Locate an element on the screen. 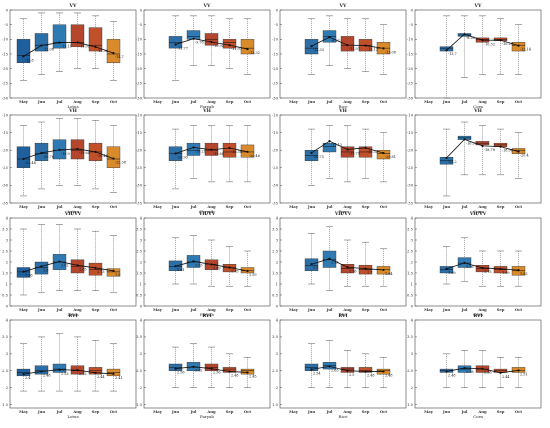 Image resolution: width=550 pixels, height=428 pixels. y-tick-label: -15 is located at coordinates (410, 53).